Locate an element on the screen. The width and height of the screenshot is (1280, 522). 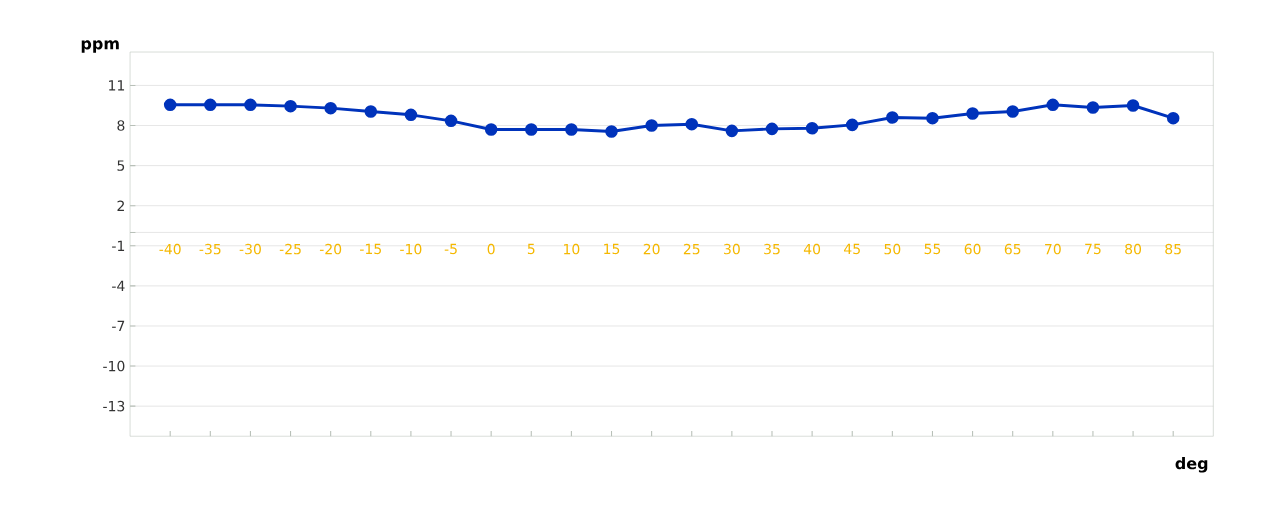
y-tick-label: 8 is located at coordinates (121, 125).